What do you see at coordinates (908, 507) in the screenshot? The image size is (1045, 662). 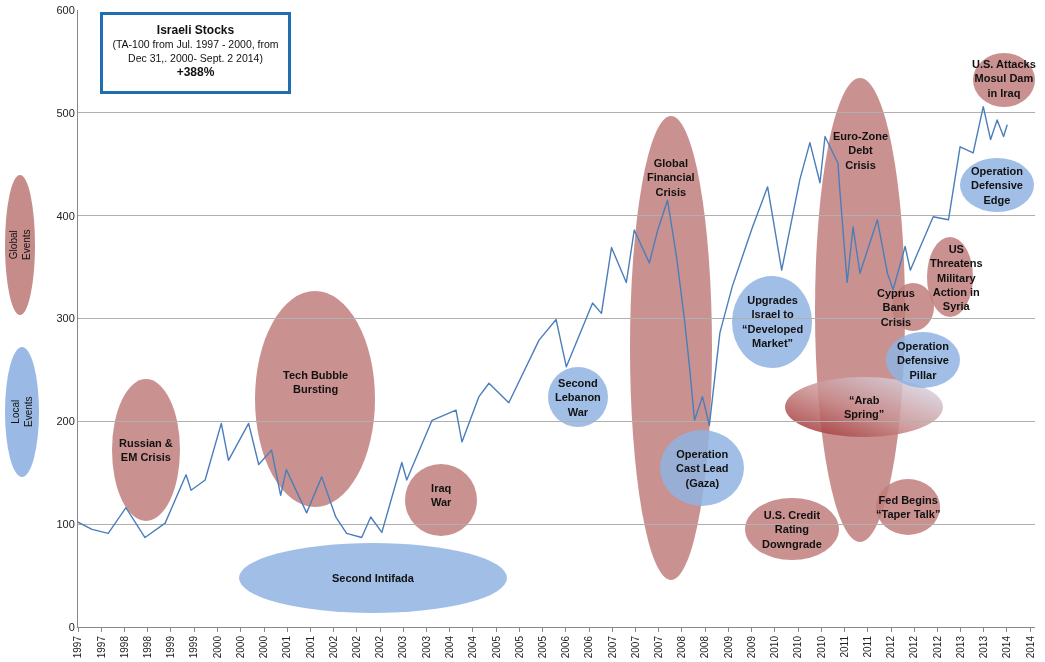 I see `annotation: Fed Begins “Taper Talk”` at bounding box center [908, 507].